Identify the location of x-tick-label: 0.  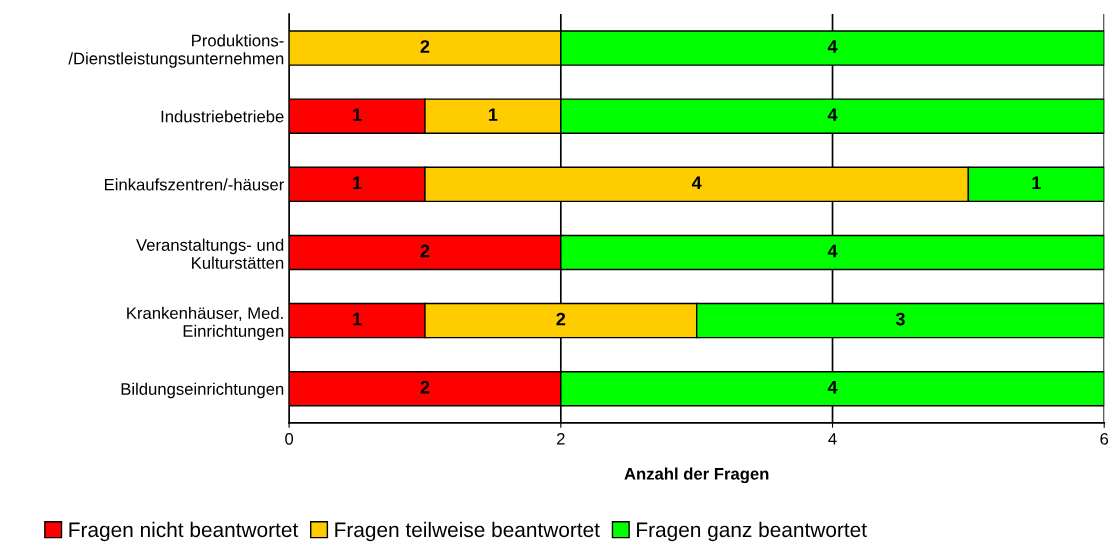
(289, 438).